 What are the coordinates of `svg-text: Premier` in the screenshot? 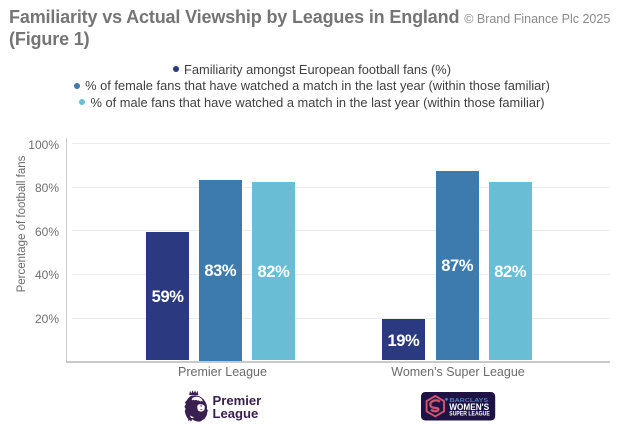 It's located at (236, 400).